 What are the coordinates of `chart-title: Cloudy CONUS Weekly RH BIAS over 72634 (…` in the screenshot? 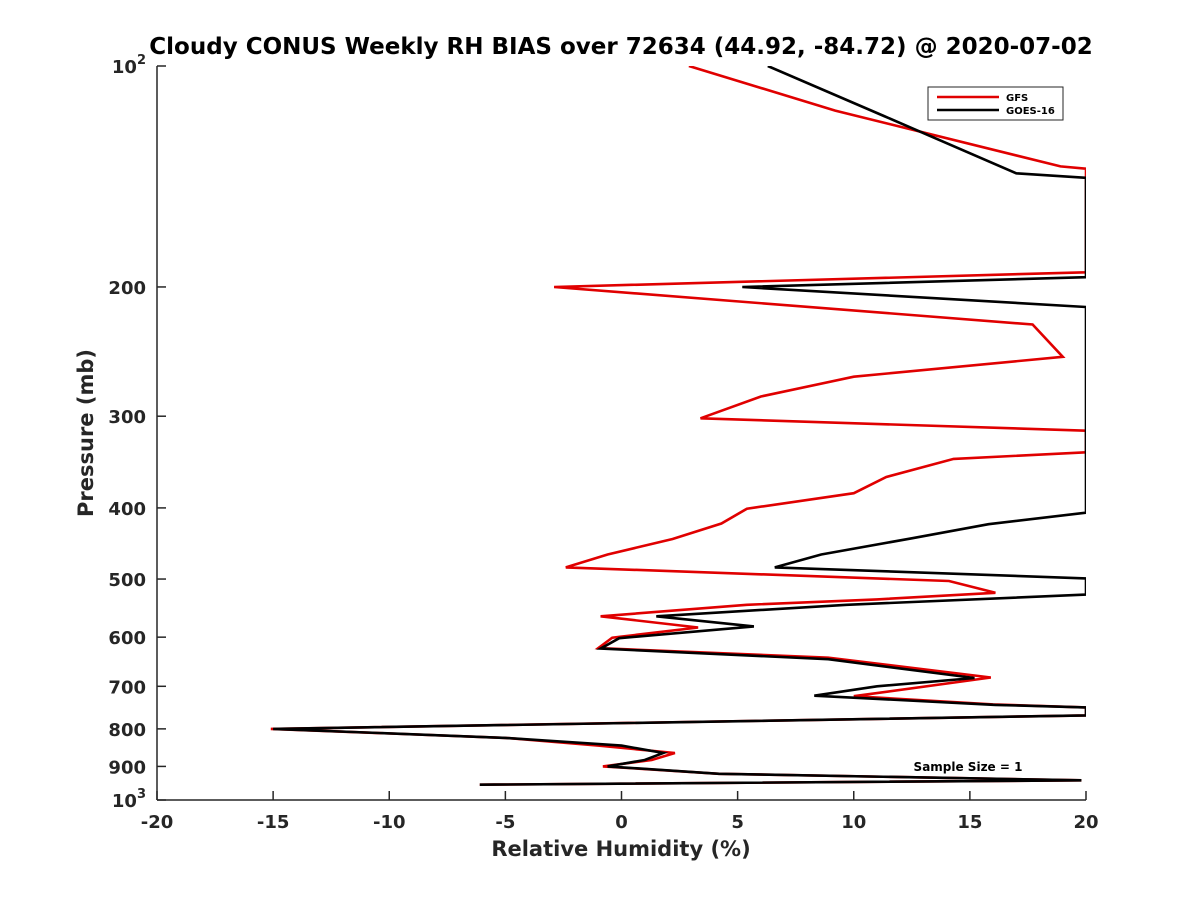 It's located at (620, 47).